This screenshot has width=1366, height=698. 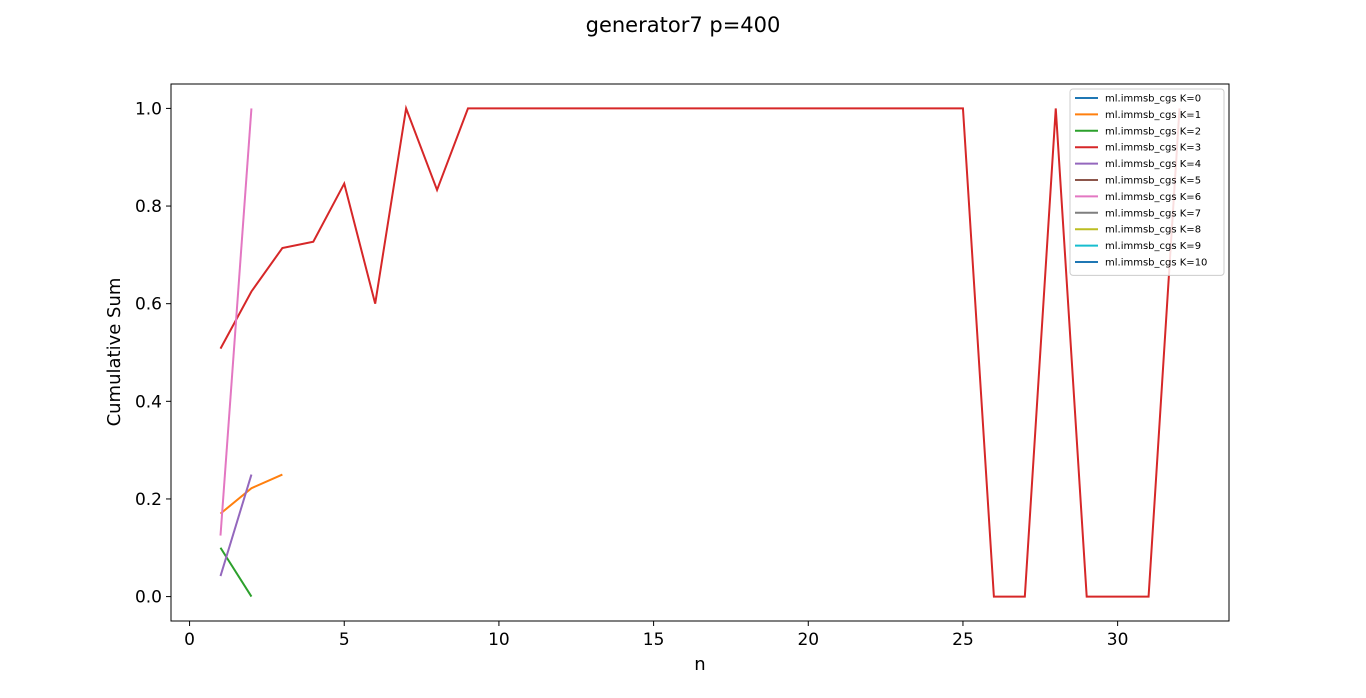 What do you see at coordinates (189, 640) in the screenshot?
I see `x-tick-label: 0` at bounding box center [189, 640].